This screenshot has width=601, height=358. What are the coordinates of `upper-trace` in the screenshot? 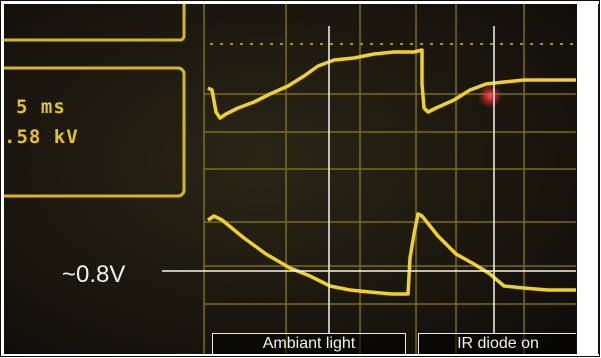 It's located at (391, 84).